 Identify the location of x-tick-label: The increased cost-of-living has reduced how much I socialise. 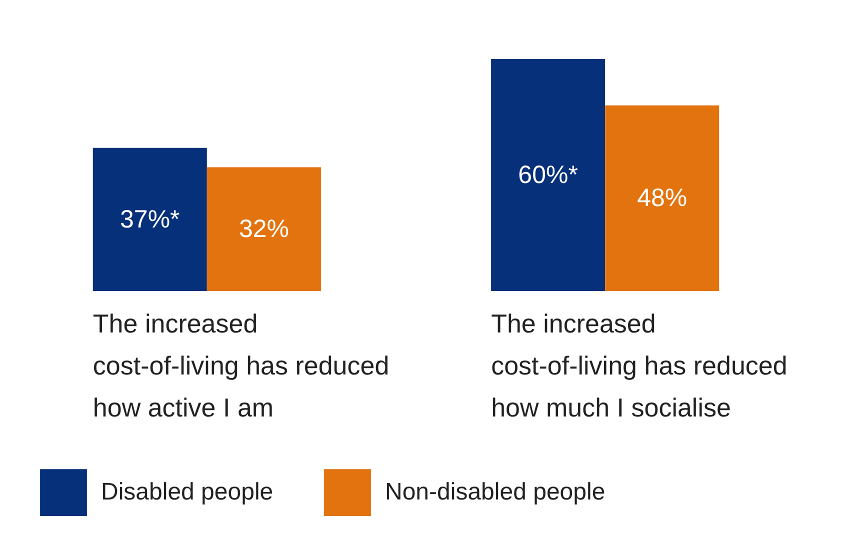
(639, 365).